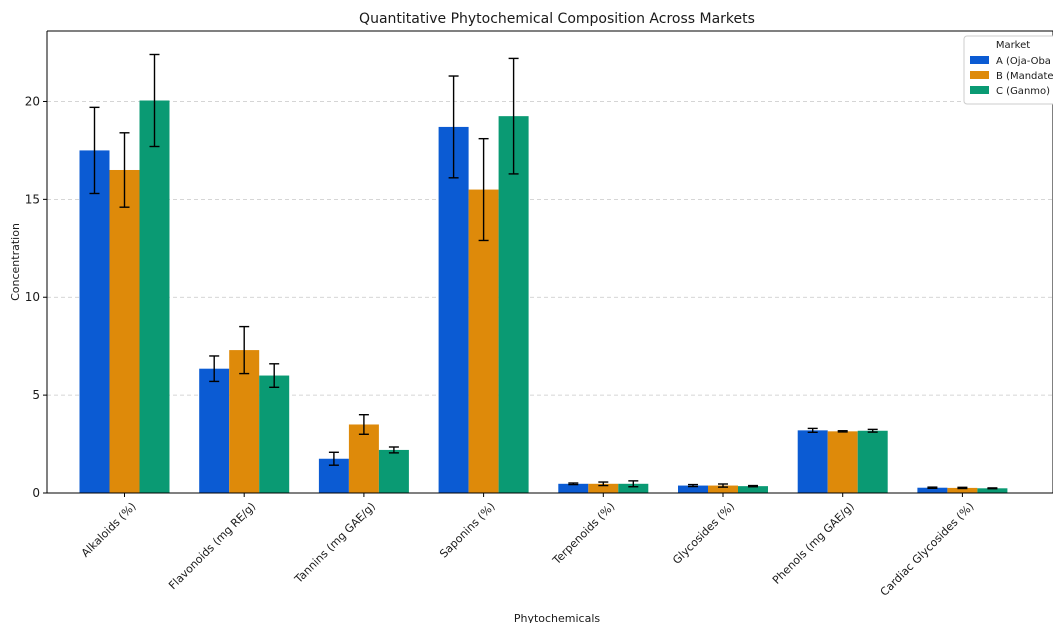 The width and height of the screenshot is (1053, 623). I want to click on x-tick-label: Alkaloids (%), so click(109, 530).